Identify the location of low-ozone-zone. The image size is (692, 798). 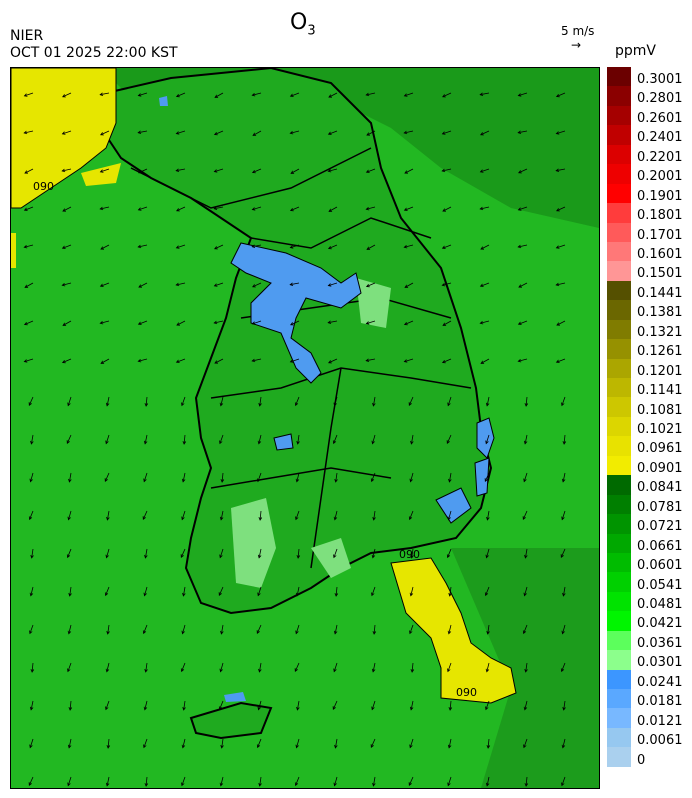
(482, 477).